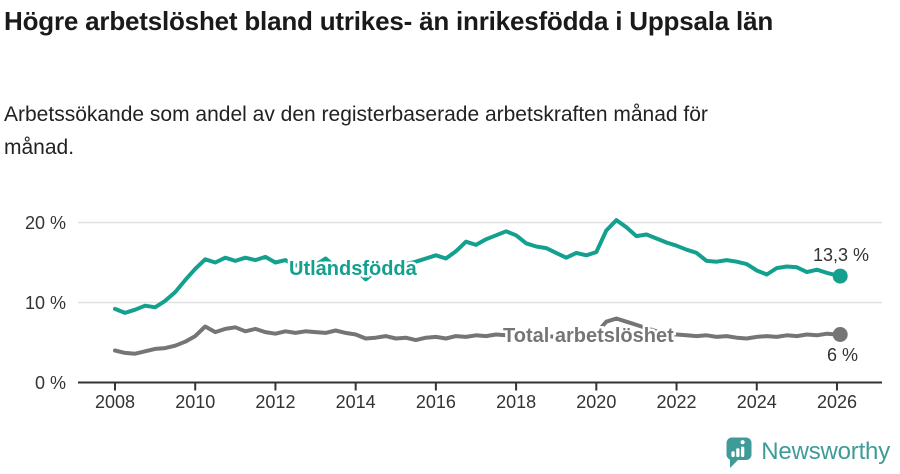  Describe the element at coordinates (837, 402) in the screenshot. I see `x-tick-label: 2026` at that location.